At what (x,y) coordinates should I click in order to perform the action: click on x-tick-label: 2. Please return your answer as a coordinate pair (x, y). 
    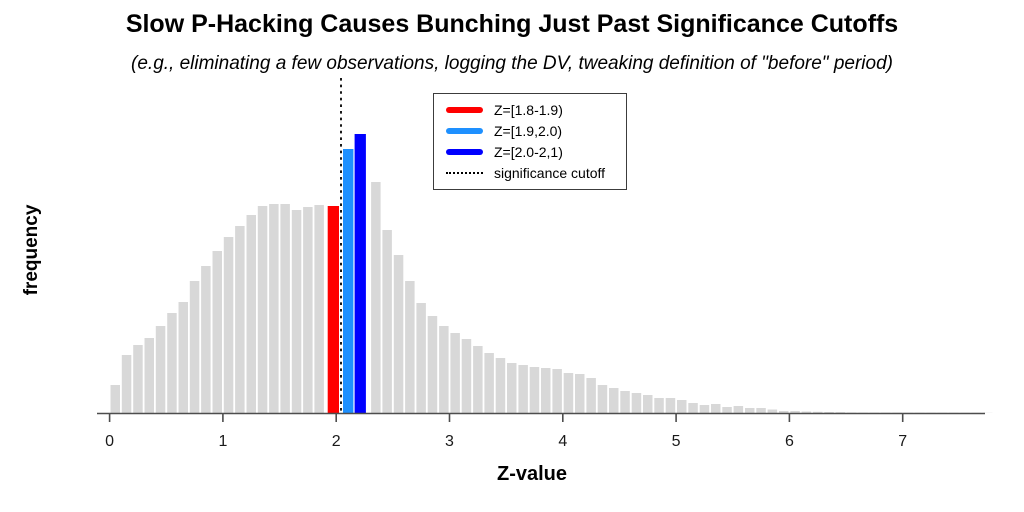
    Looking at the image, I should click on (336, 441).